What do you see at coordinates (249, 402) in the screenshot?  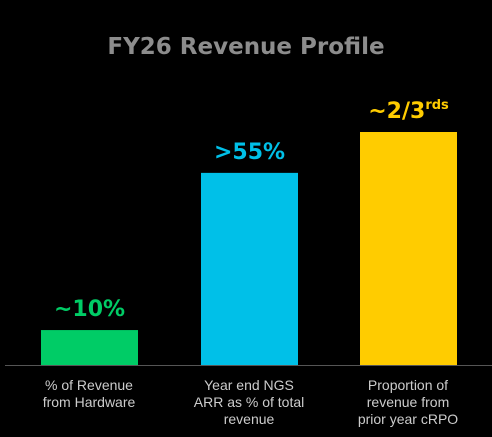 I see `category-label-2: Year end NGS ARR as % of total revenue` at bounding box center [249, 402].